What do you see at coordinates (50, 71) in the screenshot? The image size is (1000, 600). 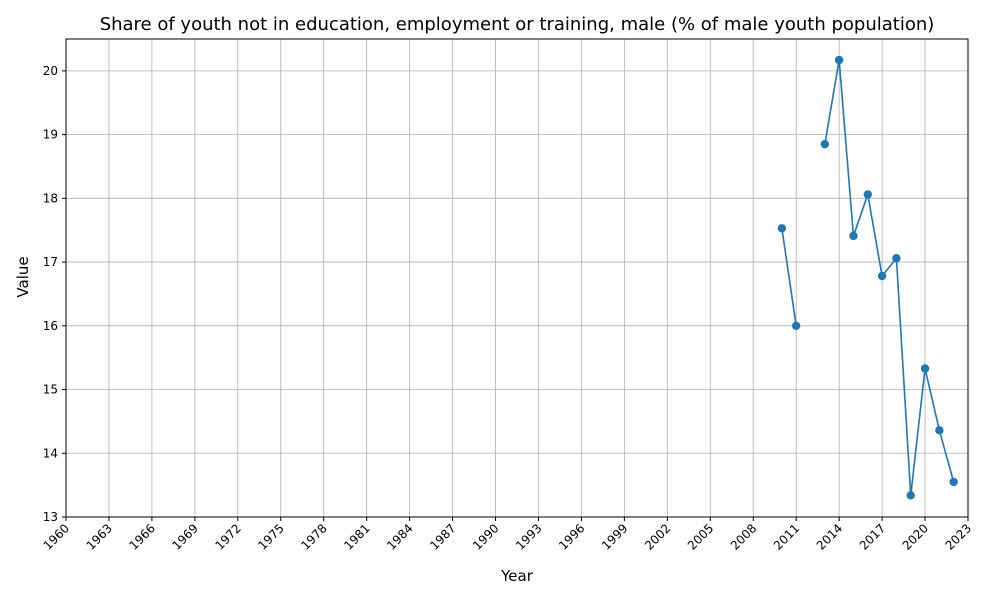 I see `y-tick-label: 20` at bounding box center [50, 71].